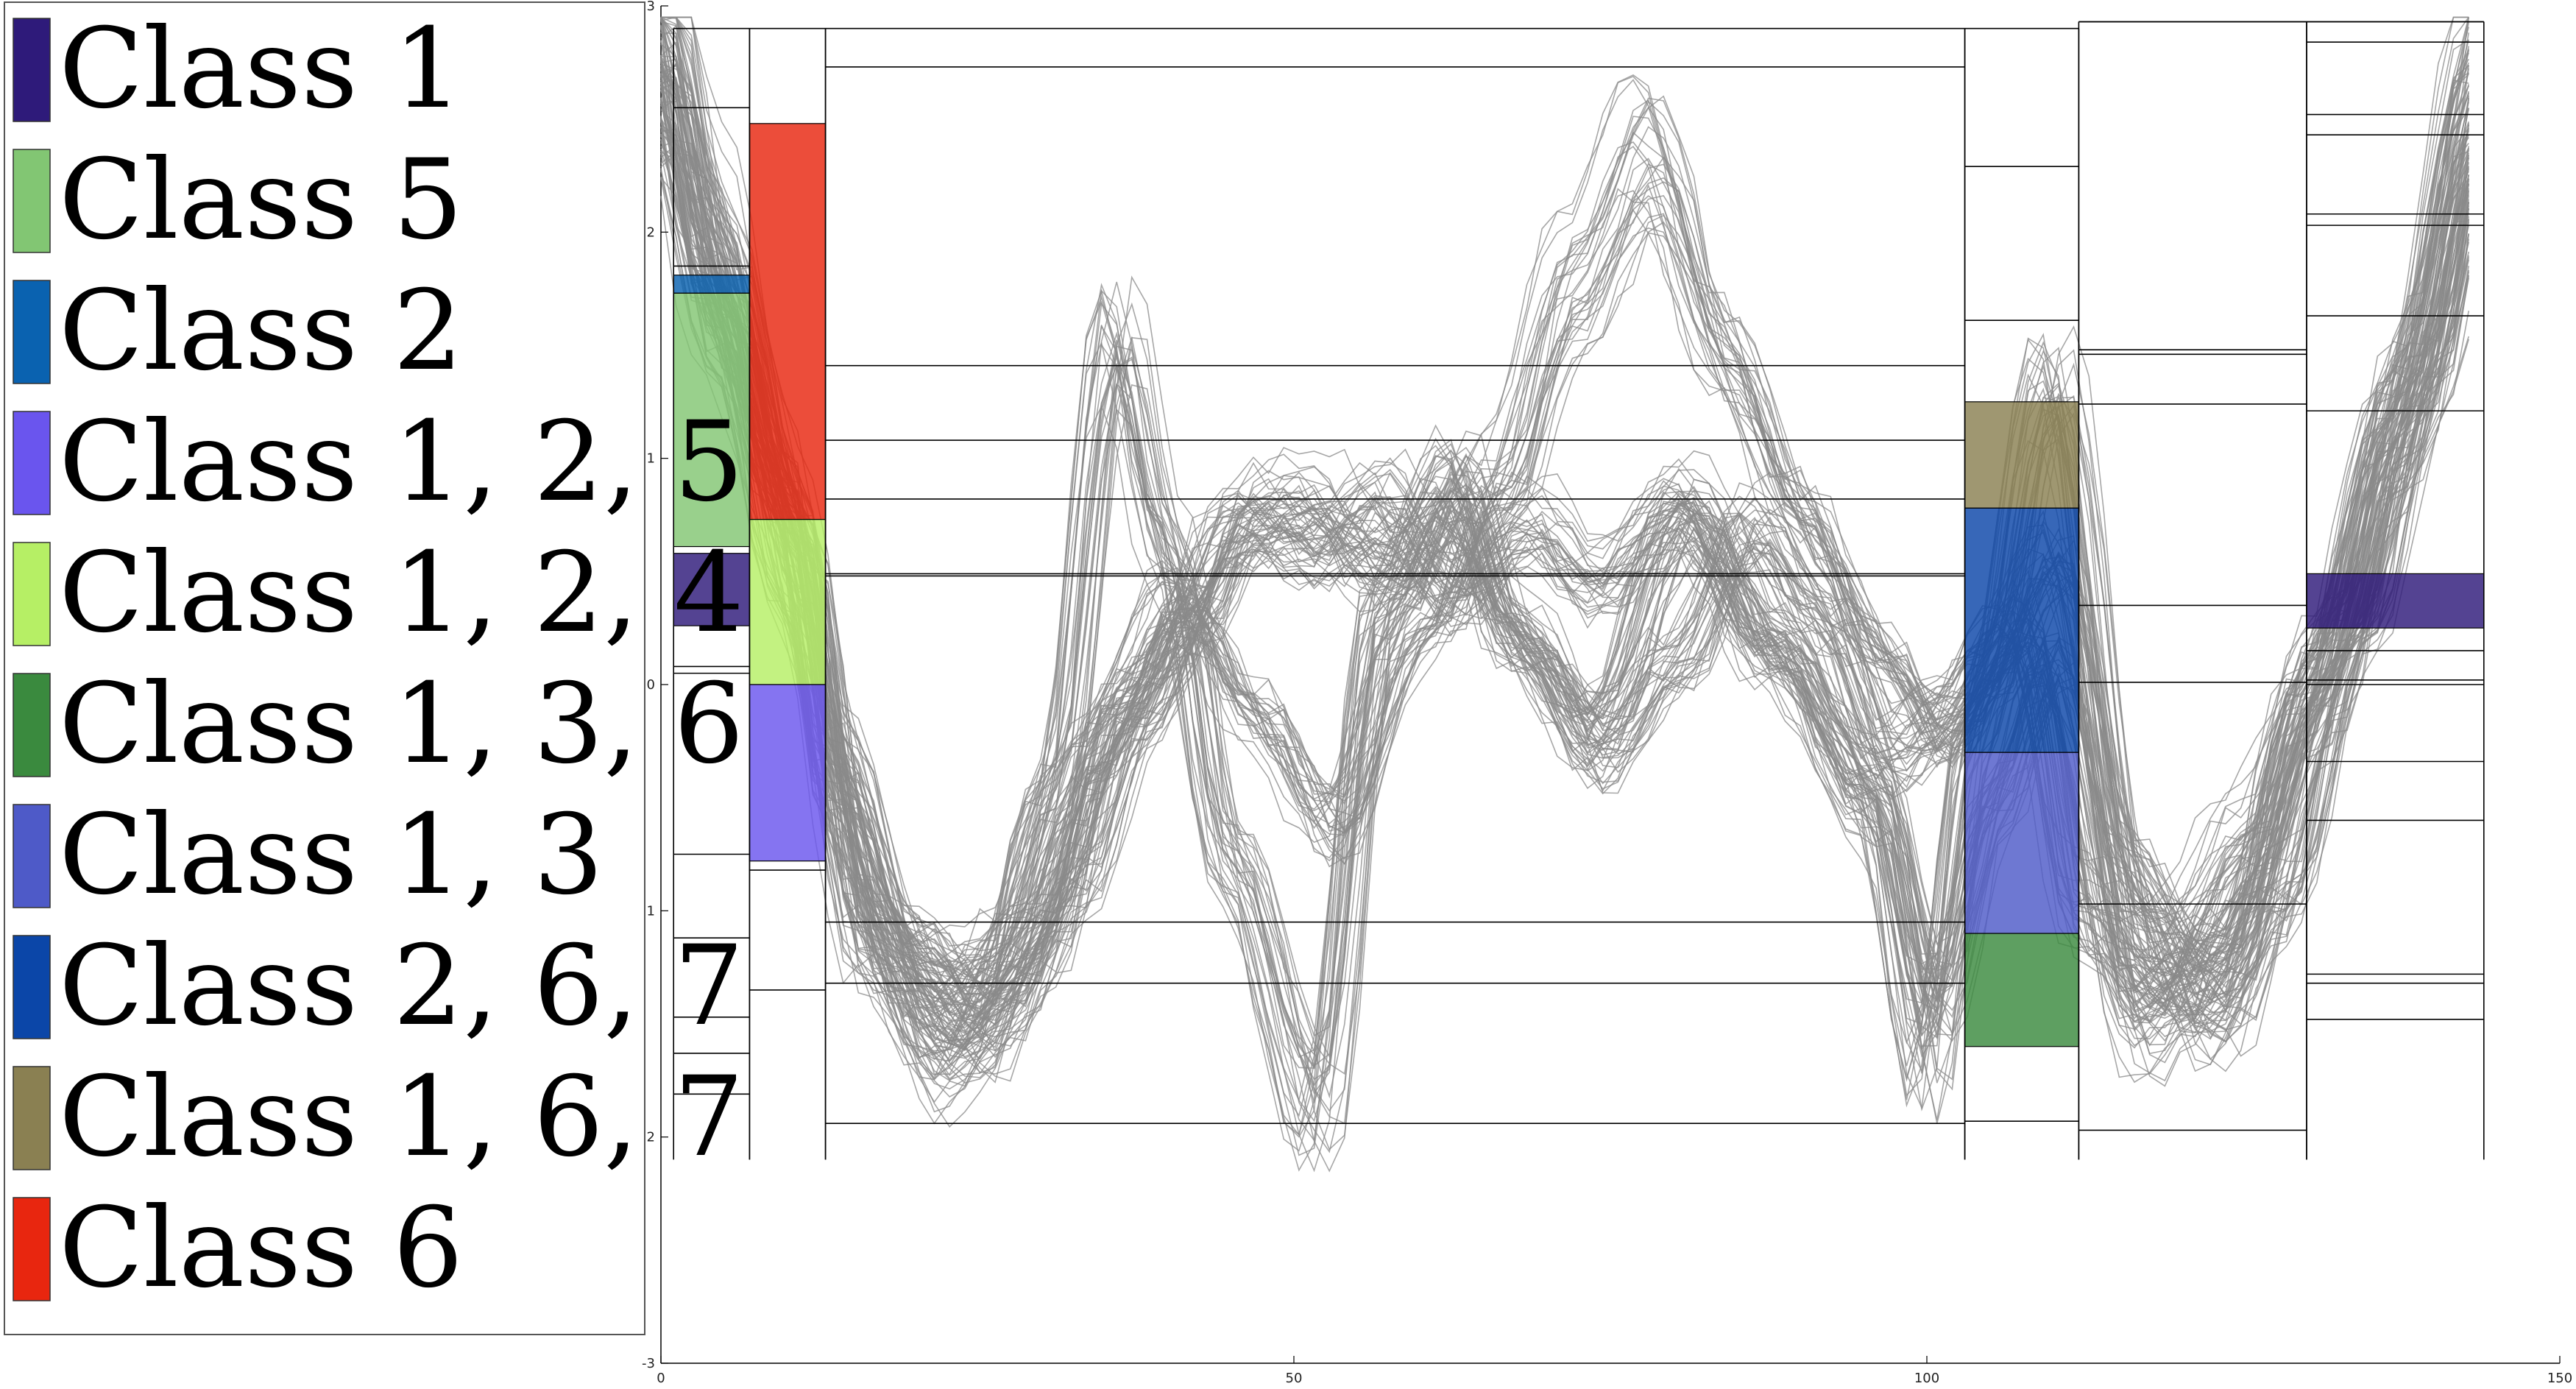 This screenshot has width=2576, height=1389. Describe the element at coordinates (331, 855) in the screenshot. I see `legend-label: Class 1, 3` at that location.